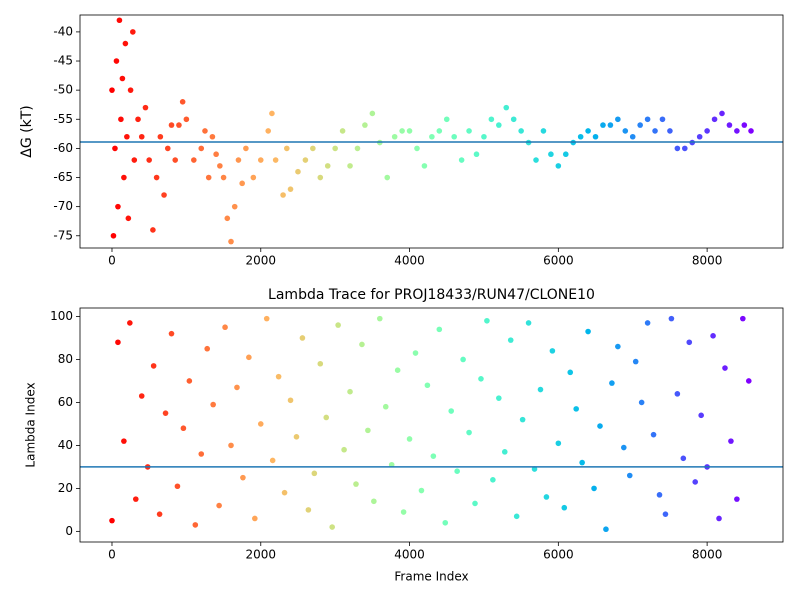  Describe the element at coordinates (409, 555) in the screenshot. I see `x-tick-label: 4000` at that location.